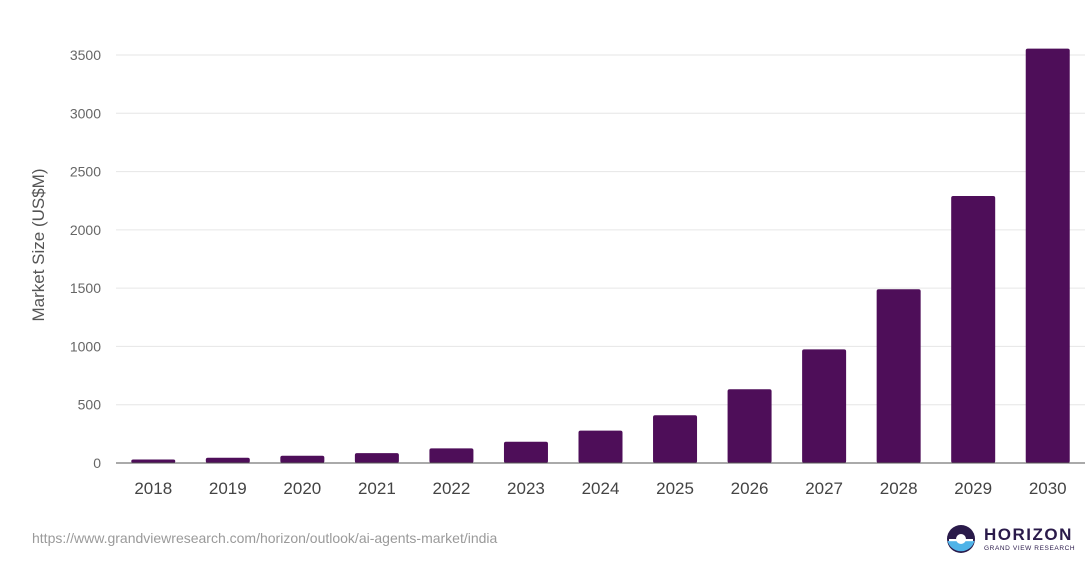 The width and height of the screenshot is (1092, 581). What do you see at coordinates (228, 488) in the screenshot?
I see `x-tick-label: 2019` at bounding box center [228, 488].